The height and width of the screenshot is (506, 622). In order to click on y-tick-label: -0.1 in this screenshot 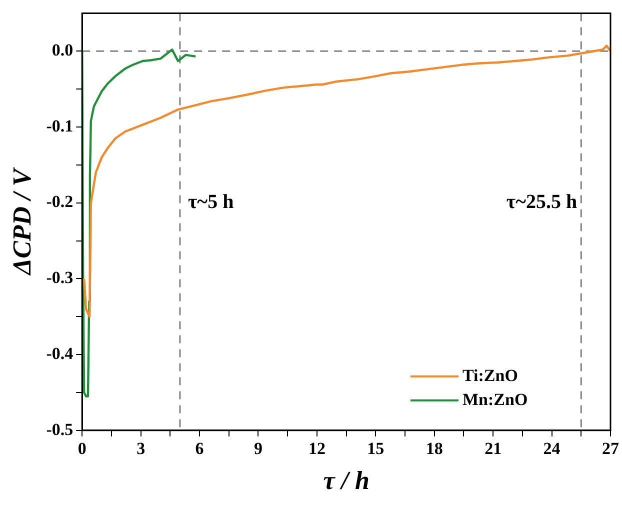, I will do `click(60, 126)`.